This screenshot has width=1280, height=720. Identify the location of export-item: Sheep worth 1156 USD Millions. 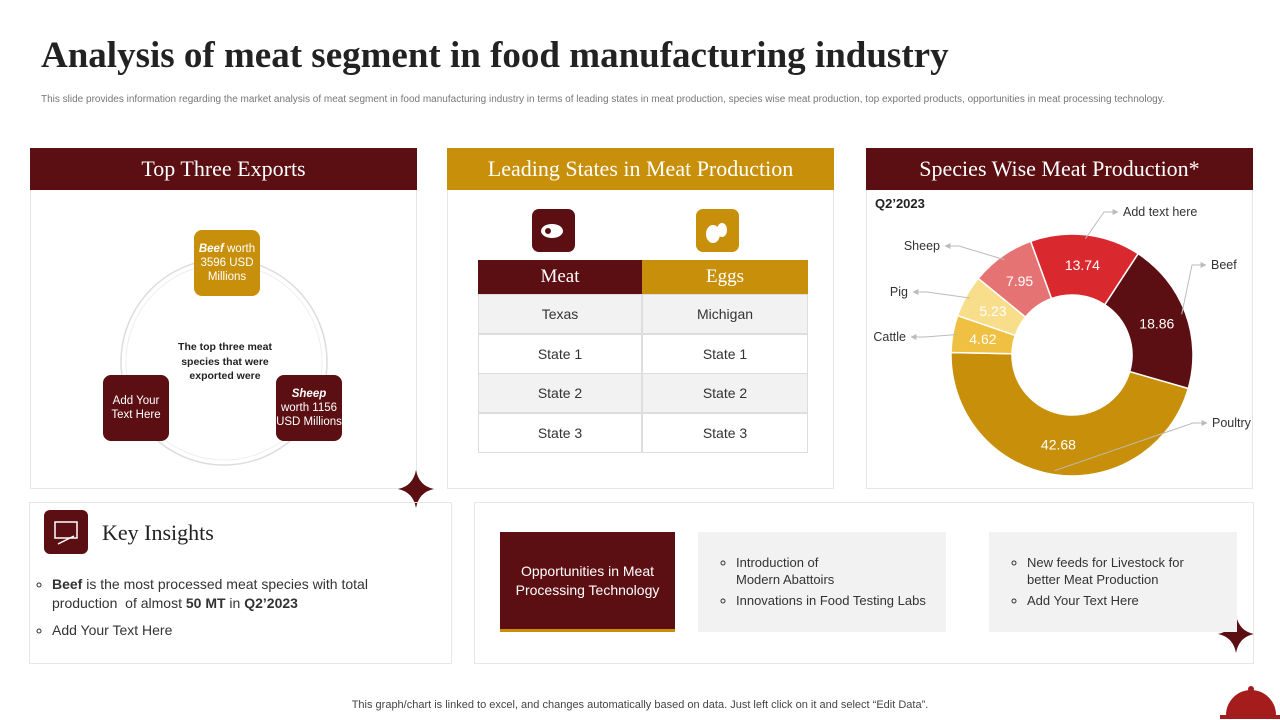
(309, 408).